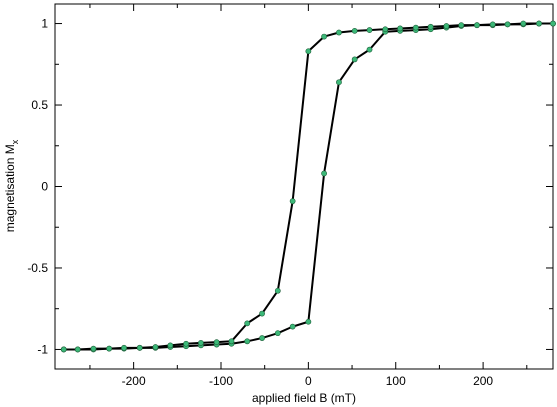 The height and width of the screenshot is (407, 557). I want to click on y-tick-label: -0.5, so click(37, 268).